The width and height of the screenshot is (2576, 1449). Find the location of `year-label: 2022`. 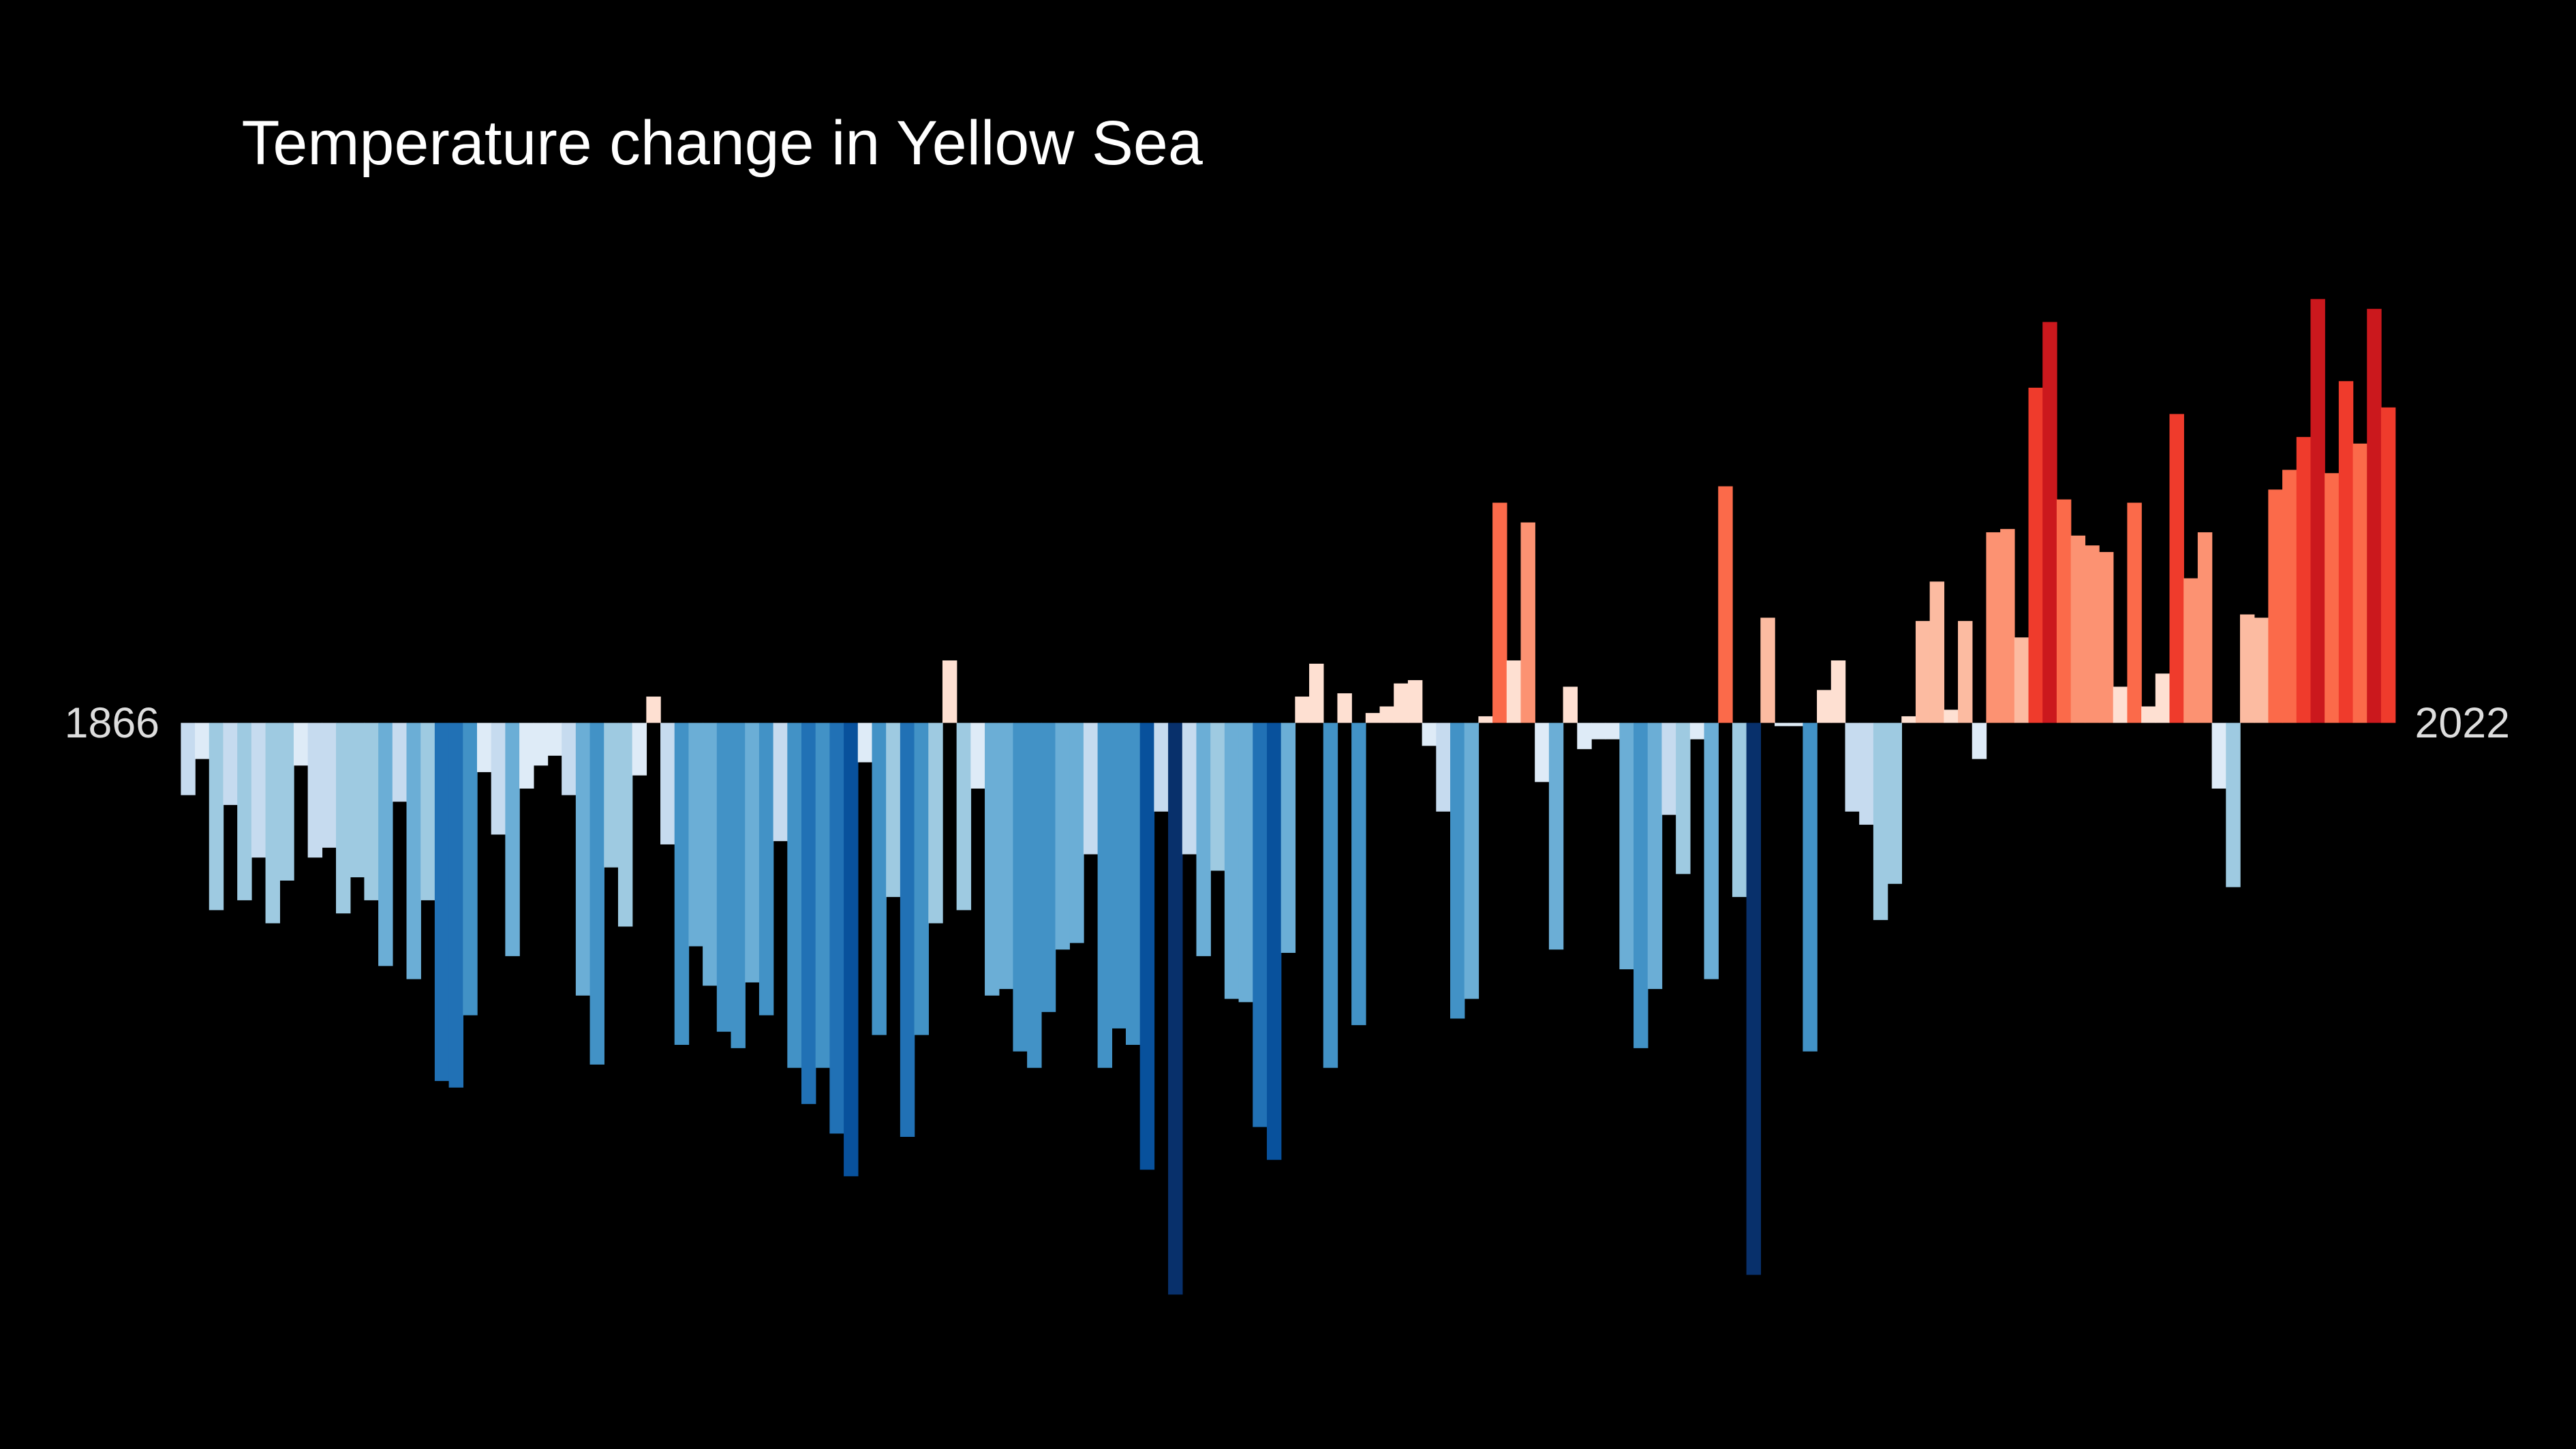

year-label: 2022 is located at coordinates (2462, 723).